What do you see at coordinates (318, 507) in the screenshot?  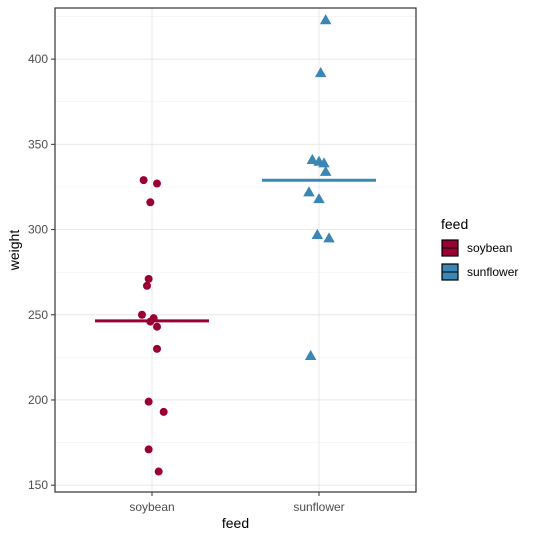 I see `x-tick-label: sunflower` at bounding box center [318, 507].